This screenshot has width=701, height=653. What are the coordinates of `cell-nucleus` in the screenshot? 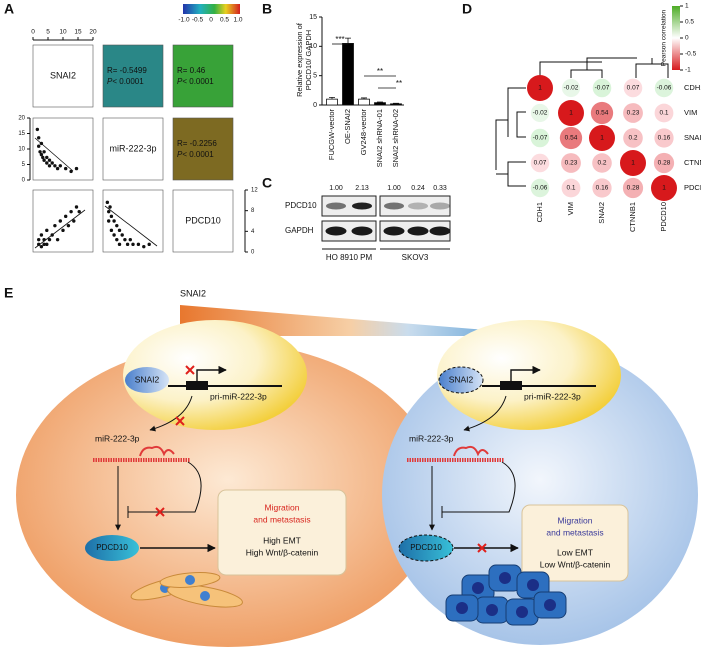 It's located at (522, 612).